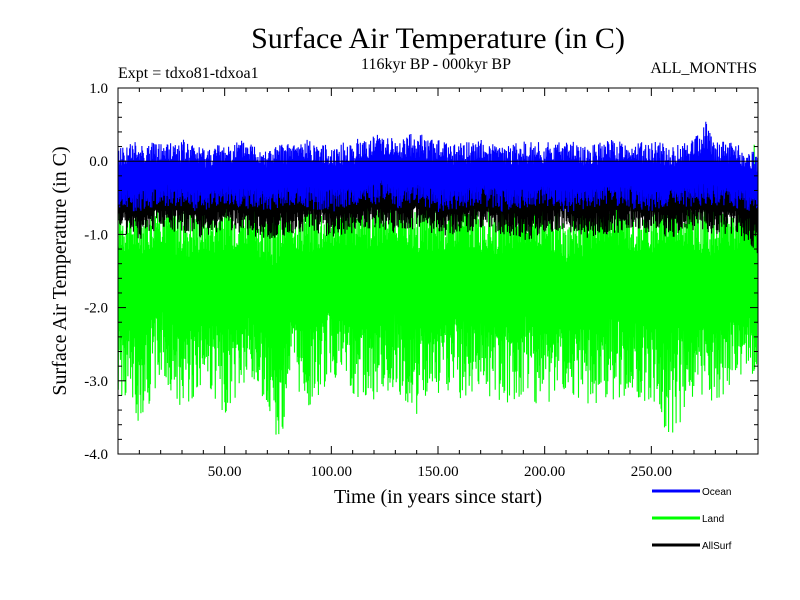 The image size is (800, 600). Describe the element at coordinates (96, 309) in the screenshot. I see `y-tick-label: -2.0` at that location.